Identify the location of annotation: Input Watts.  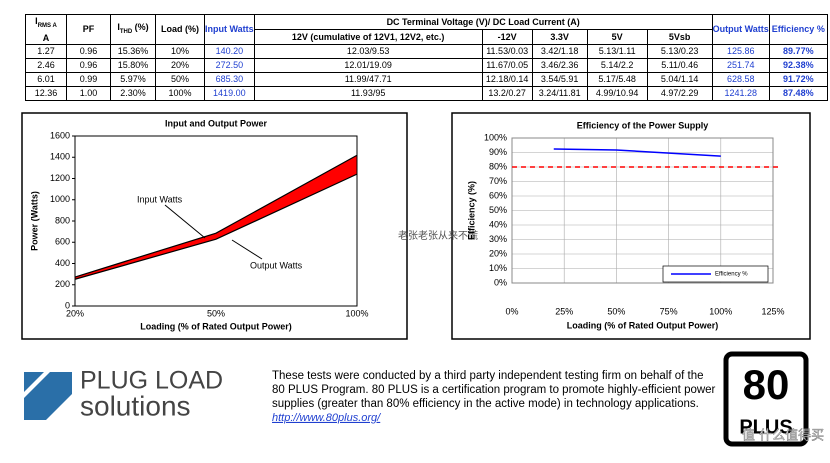
(160, 199).